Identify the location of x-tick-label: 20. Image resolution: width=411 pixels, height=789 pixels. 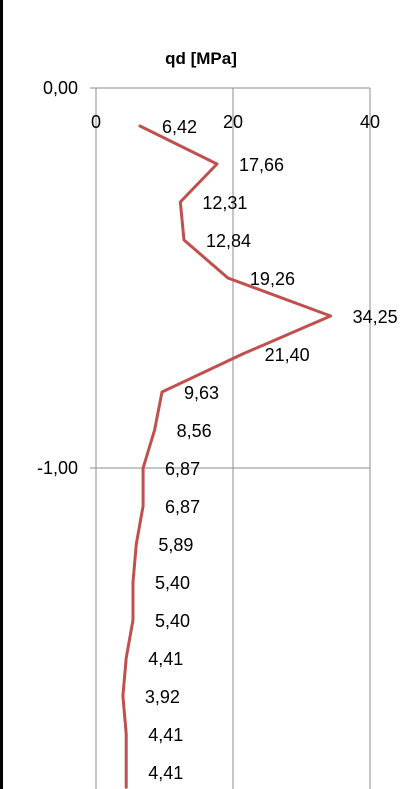
(233, 122).